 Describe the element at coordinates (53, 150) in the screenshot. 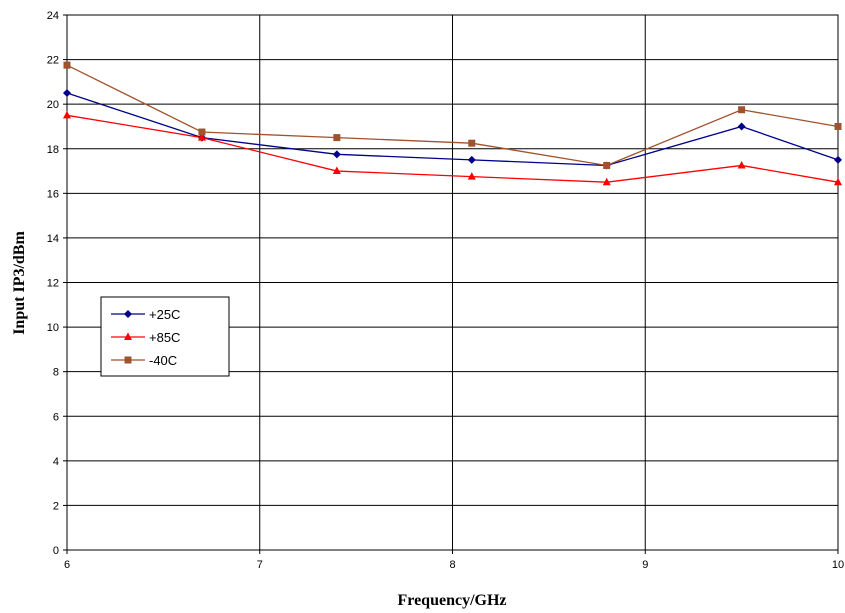

I see `y-tick-label: 18` at that location.